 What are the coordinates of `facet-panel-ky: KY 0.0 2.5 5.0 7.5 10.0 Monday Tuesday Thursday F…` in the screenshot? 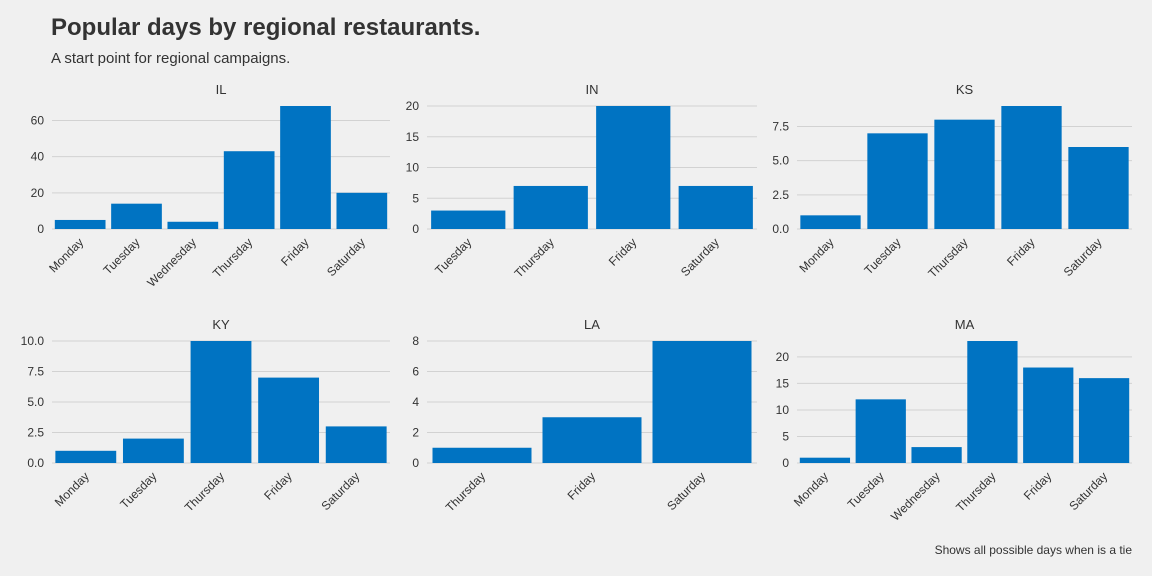 It's located at (205, 415).